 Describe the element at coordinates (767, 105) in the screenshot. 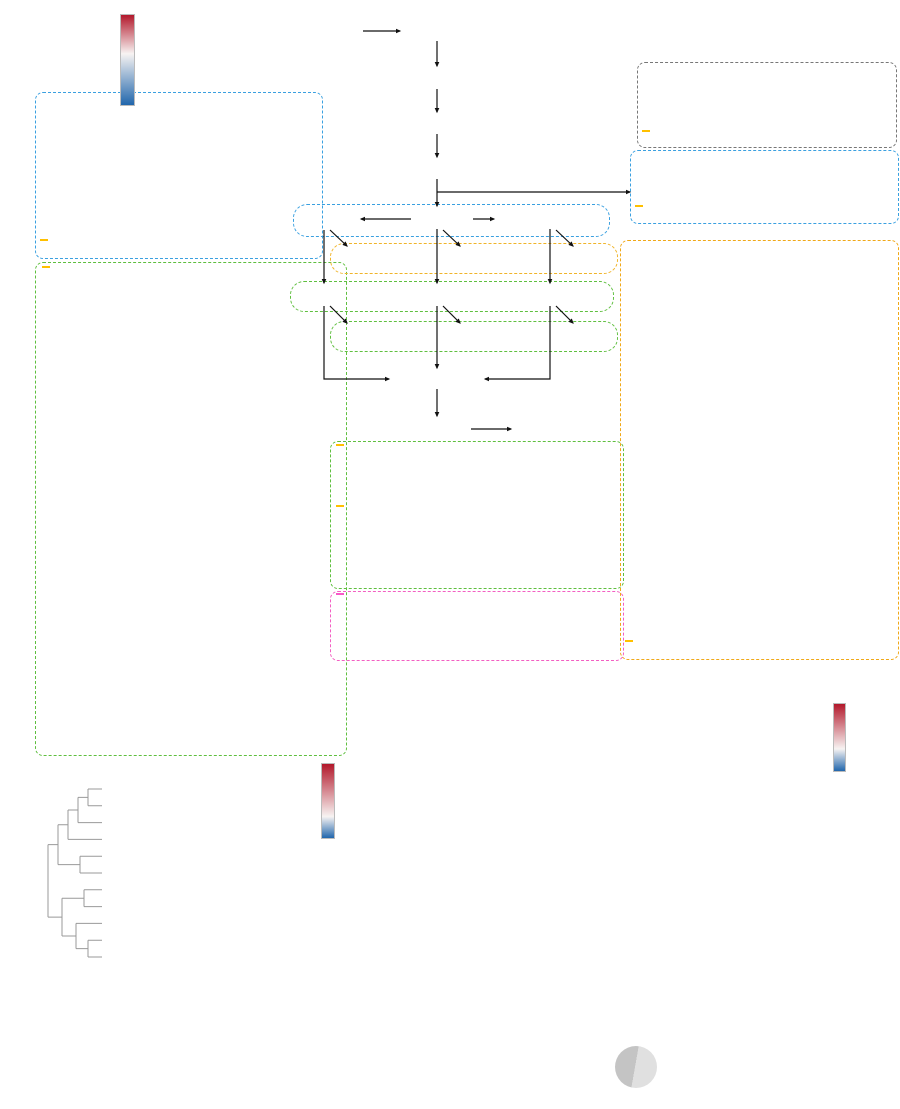

I see `chalcones-box` at that location.